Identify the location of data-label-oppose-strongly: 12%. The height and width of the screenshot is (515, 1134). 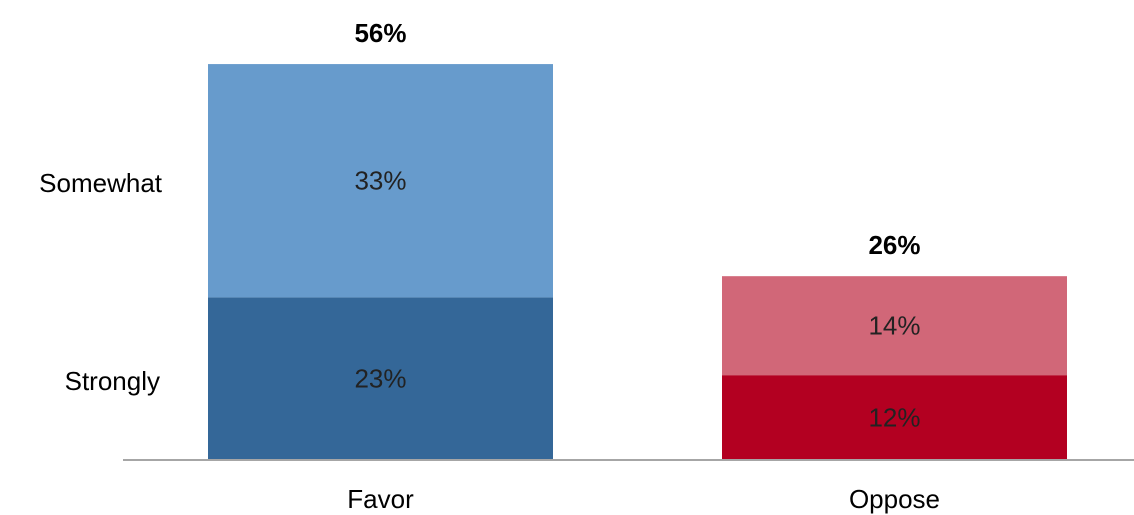
(894, 418).